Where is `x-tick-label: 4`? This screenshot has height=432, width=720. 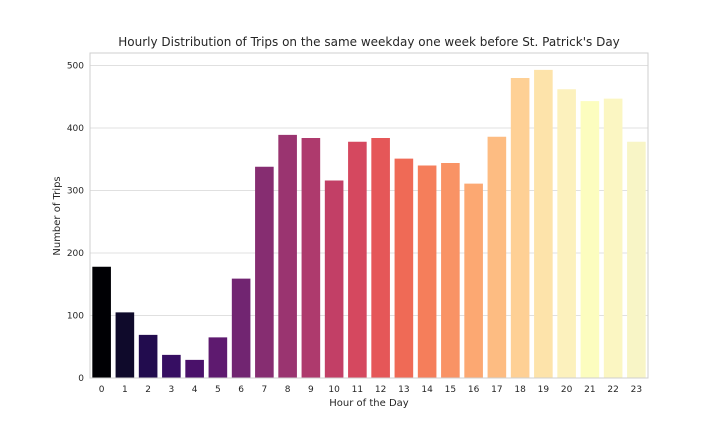
x-tick-label: 4 is located at coordinates (195, 390).